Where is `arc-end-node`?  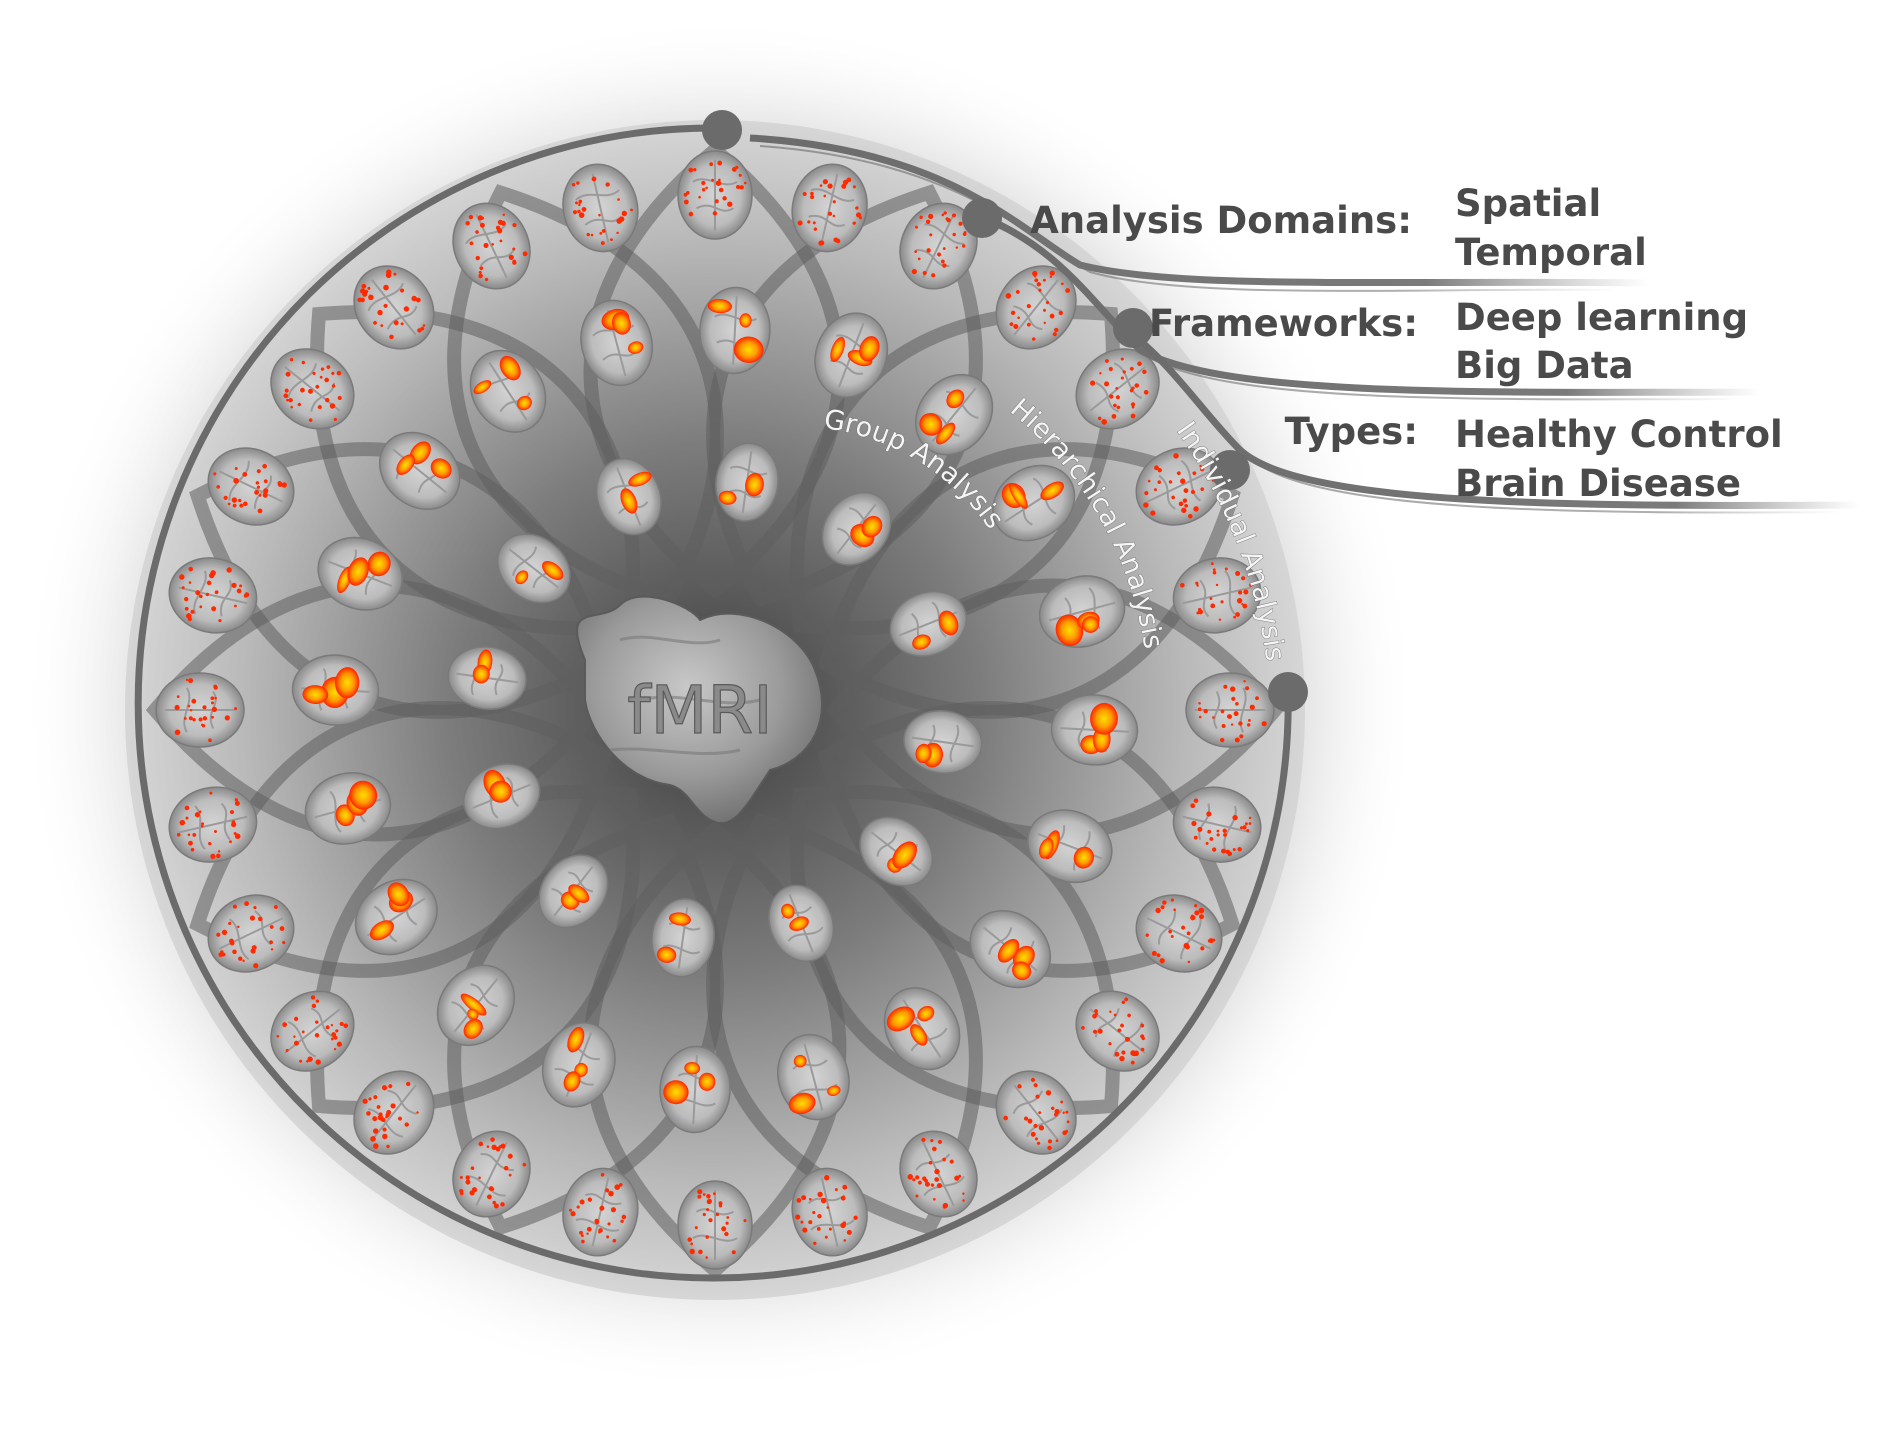
arc-end-node is located at coordinates (1288, 692).